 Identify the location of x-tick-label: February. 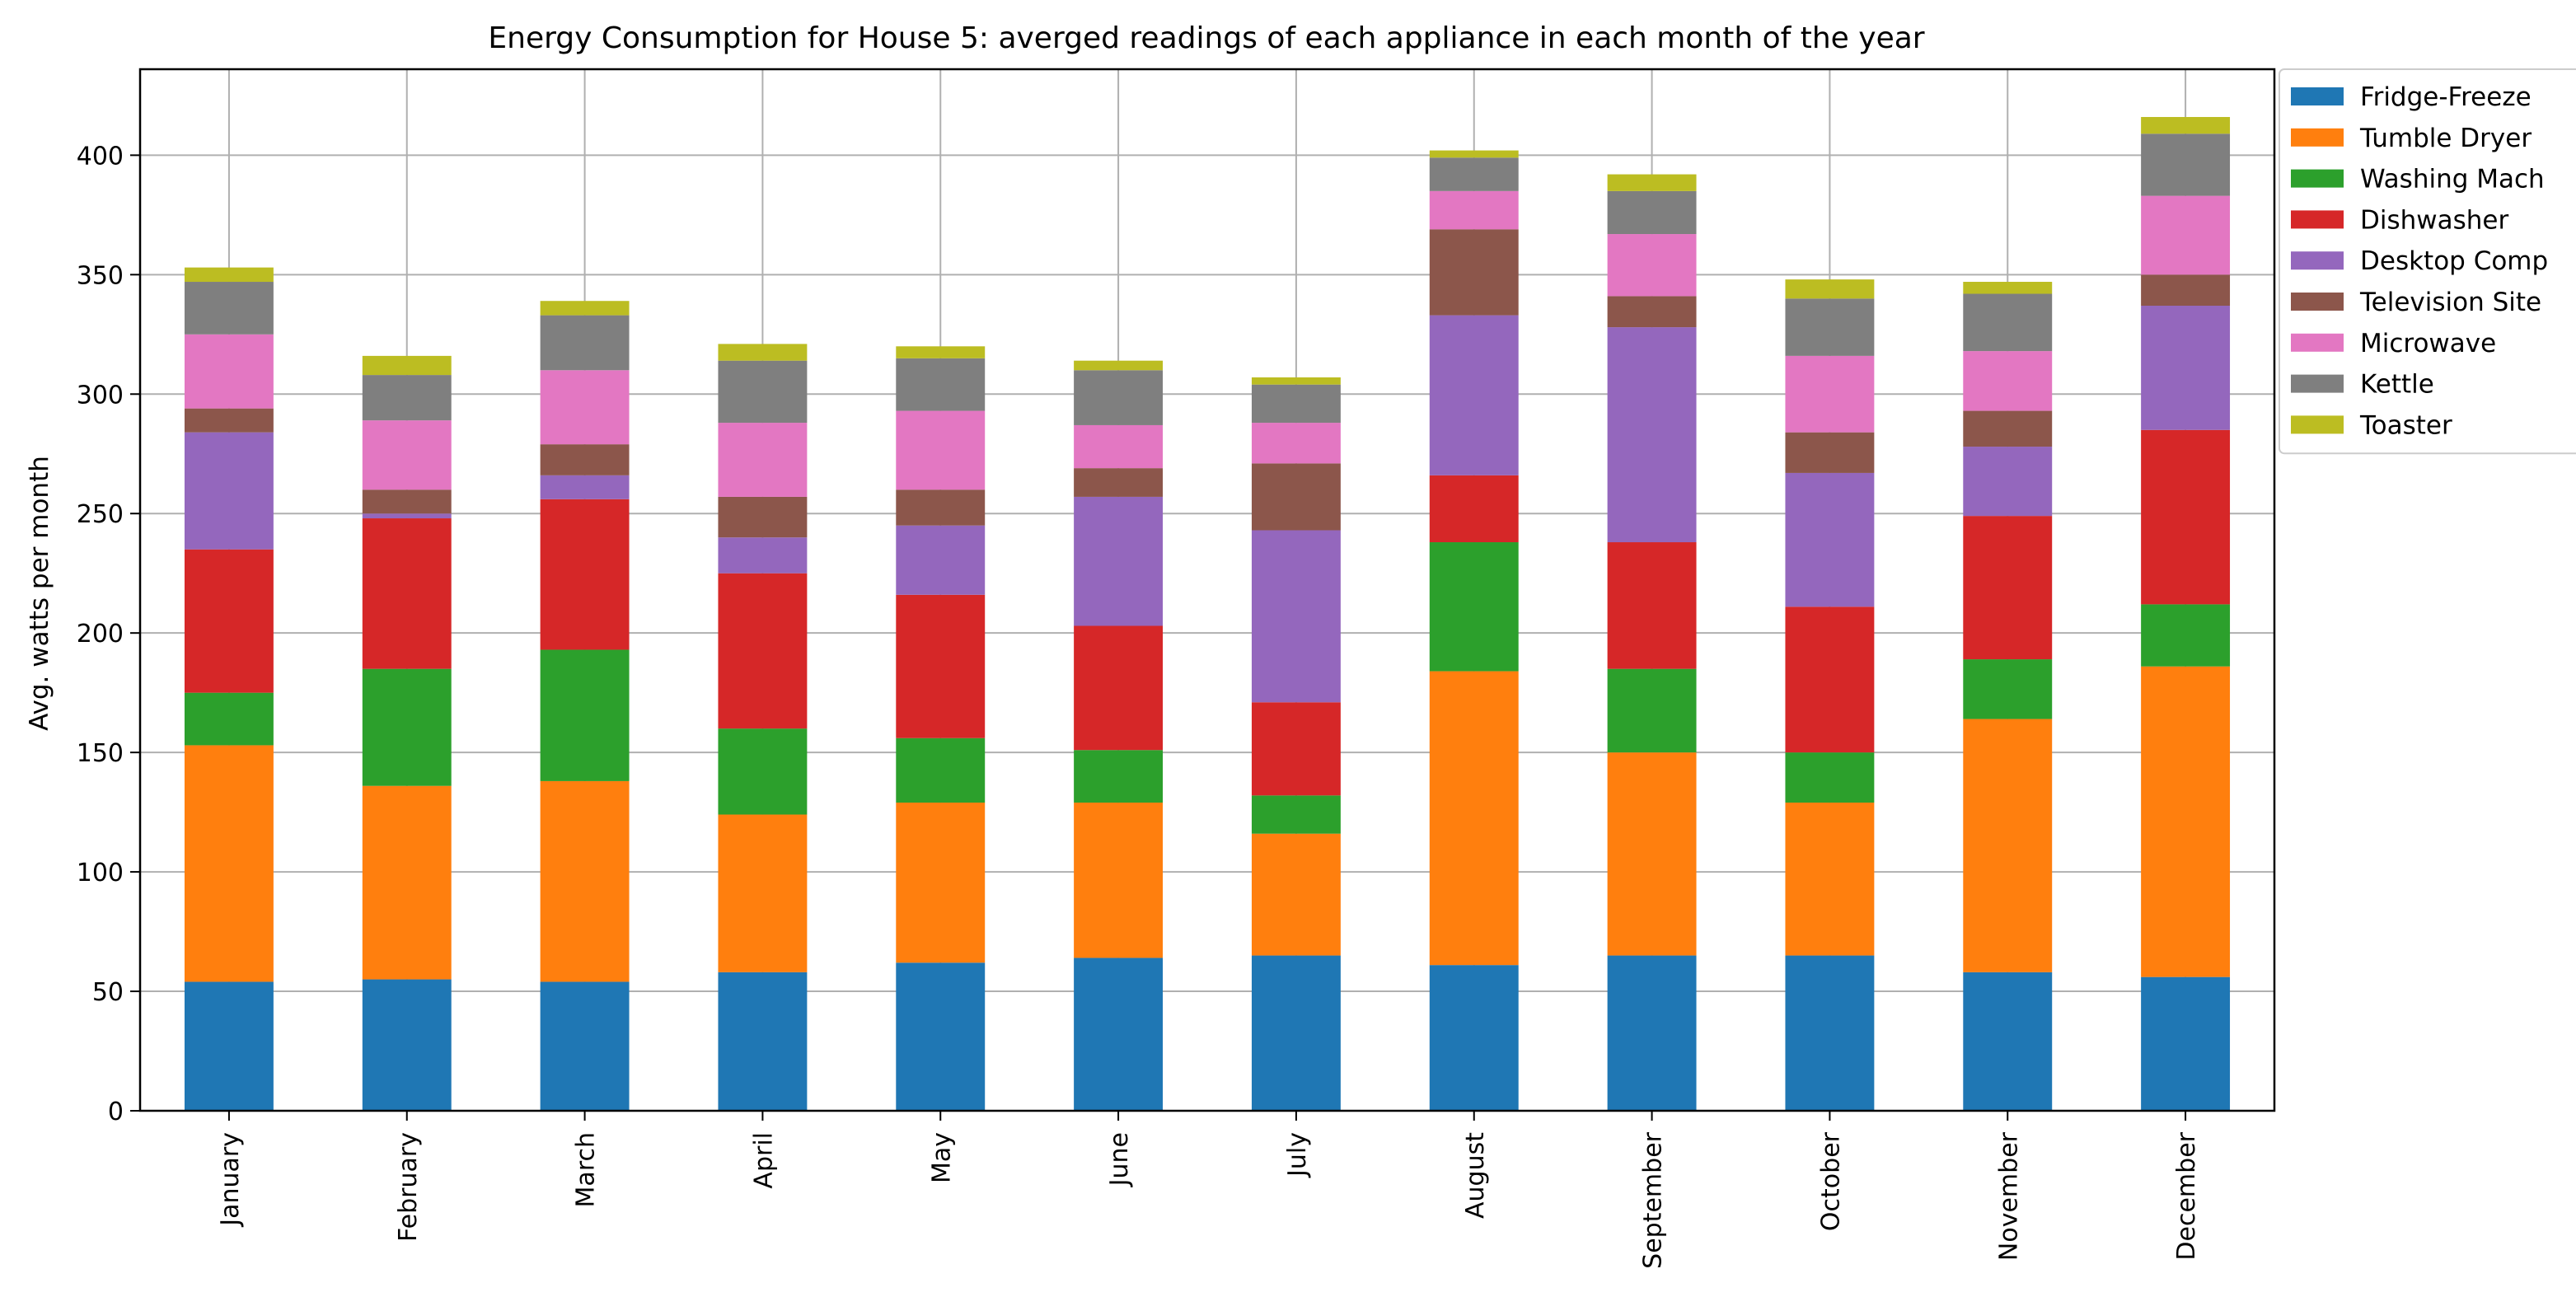
(408, 1187).